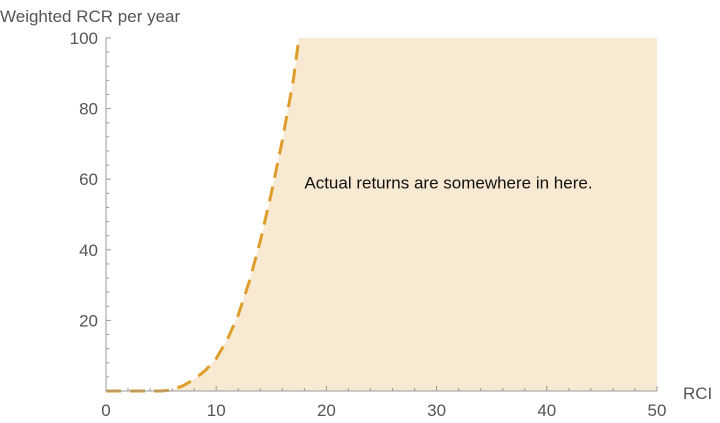  What do you see at coordinates (88, 109) in the screenshot?
I see `y-tick-label: 80` at bounding box center [88, 109].